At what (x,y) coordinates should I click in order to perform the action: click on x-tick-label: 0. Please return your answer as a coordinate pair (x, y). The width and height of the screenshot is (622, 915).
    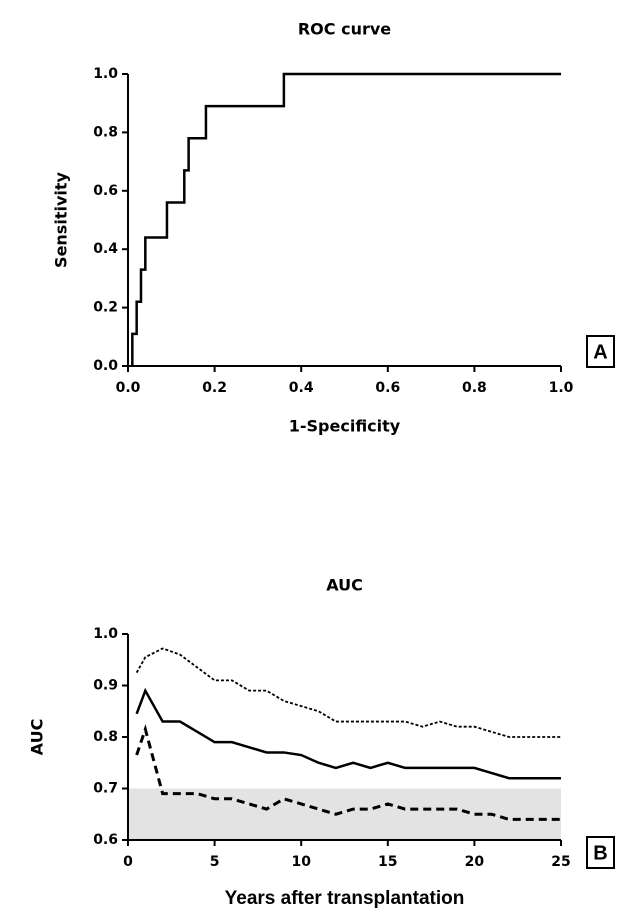
    Looking at the image, I should click on (128, 862).